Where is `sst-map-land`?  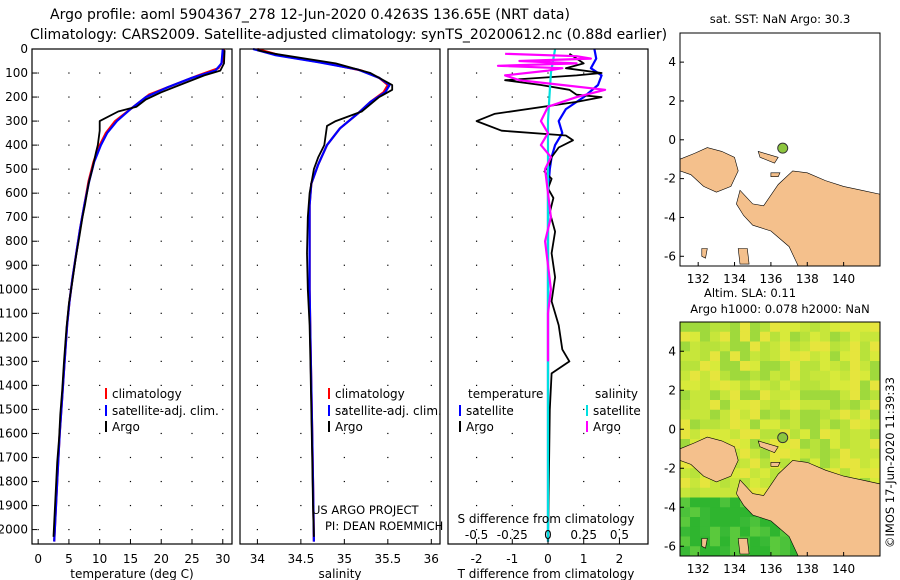
sst-map-land is located at coordinates (780, 207).